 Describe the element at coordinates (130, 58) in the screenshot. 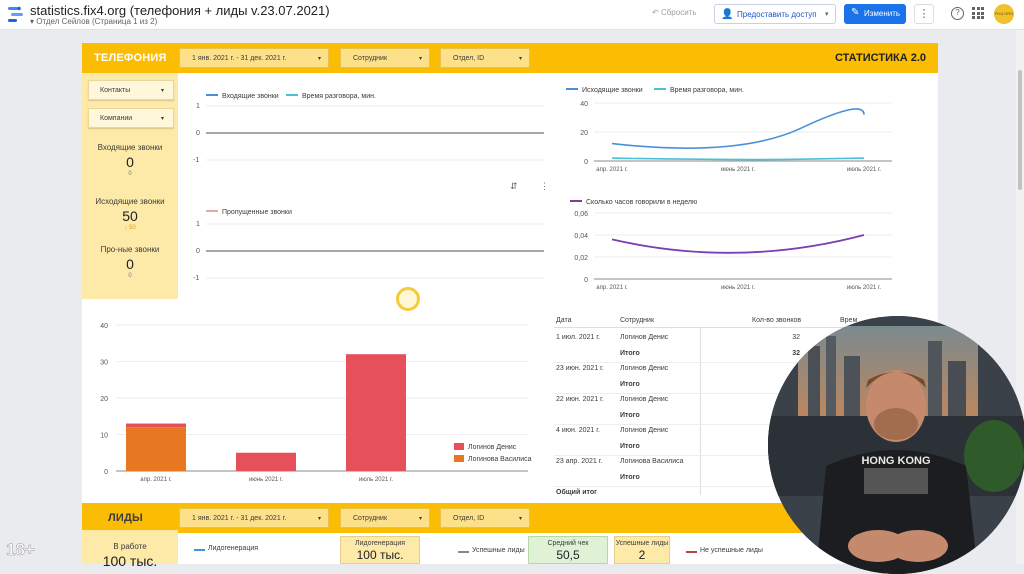

I see `section-title: ТЕЛЕФОНИЯ` at that location.